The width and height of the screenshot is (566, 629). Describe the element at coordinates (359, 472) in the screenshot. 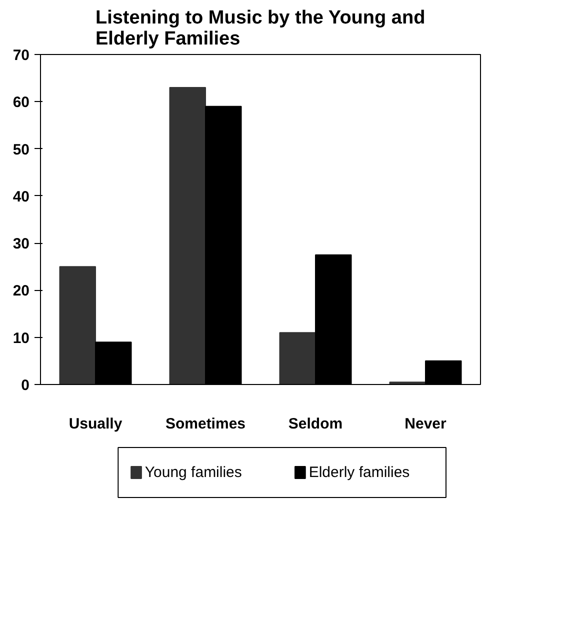

I see `legend-label: Elderly families` at that location.